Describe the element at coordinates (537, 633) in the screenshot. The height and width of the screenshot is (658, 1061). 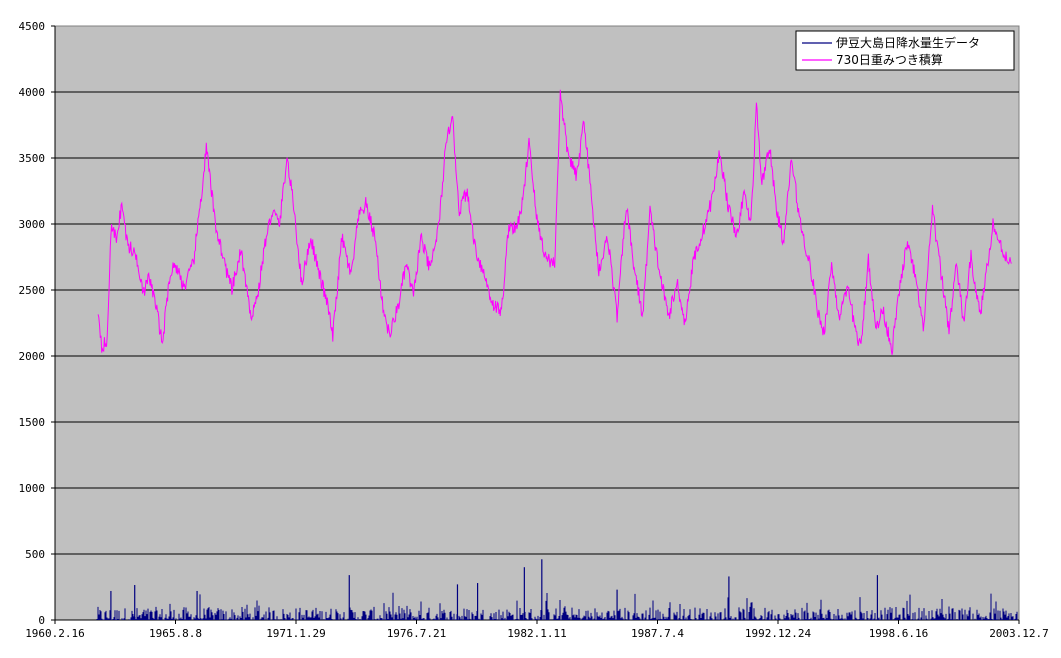
I see `x-tick-label: 1982.1.11` at that location.